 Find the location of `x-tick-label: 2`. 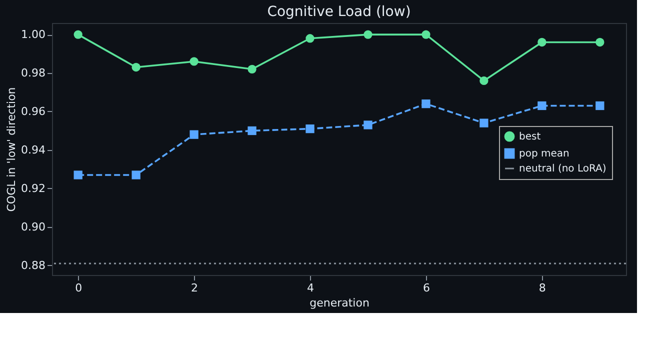

x-tick-label: 2 is located at coordinates (194, 288).